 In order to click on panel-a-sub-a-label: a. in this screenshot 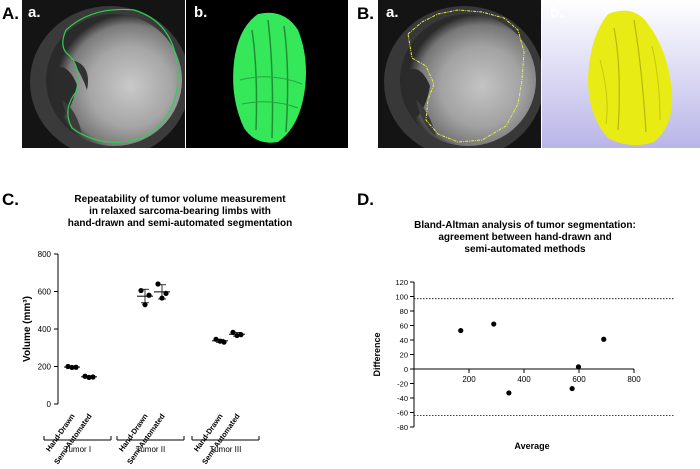, I will do `click(34, 12)`.